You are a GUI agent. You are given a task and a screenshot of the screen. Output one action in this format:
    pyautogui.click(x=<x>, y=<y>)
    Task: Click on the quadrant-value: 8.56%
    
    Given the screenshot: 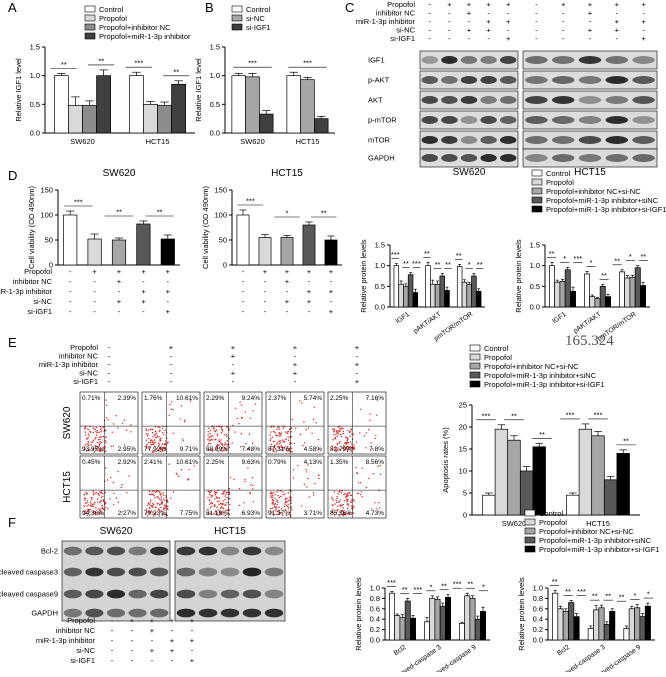 What is the action you would take?
    pyautogui.click(x=375, y=462)
    